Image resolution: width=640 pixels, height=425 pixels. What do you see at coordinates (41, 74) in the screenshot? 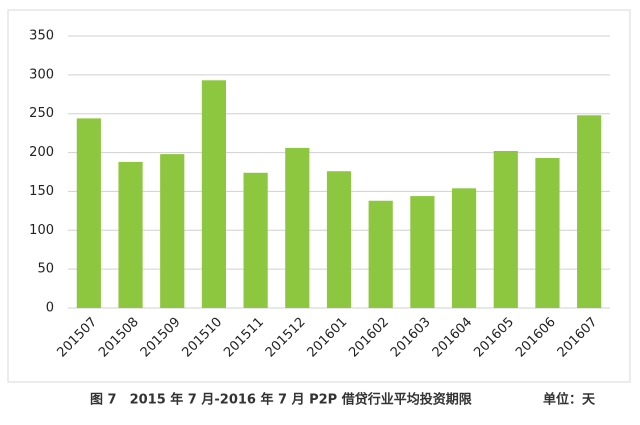
I see `y-tick-label: 300` at bounding box center [41, 74].